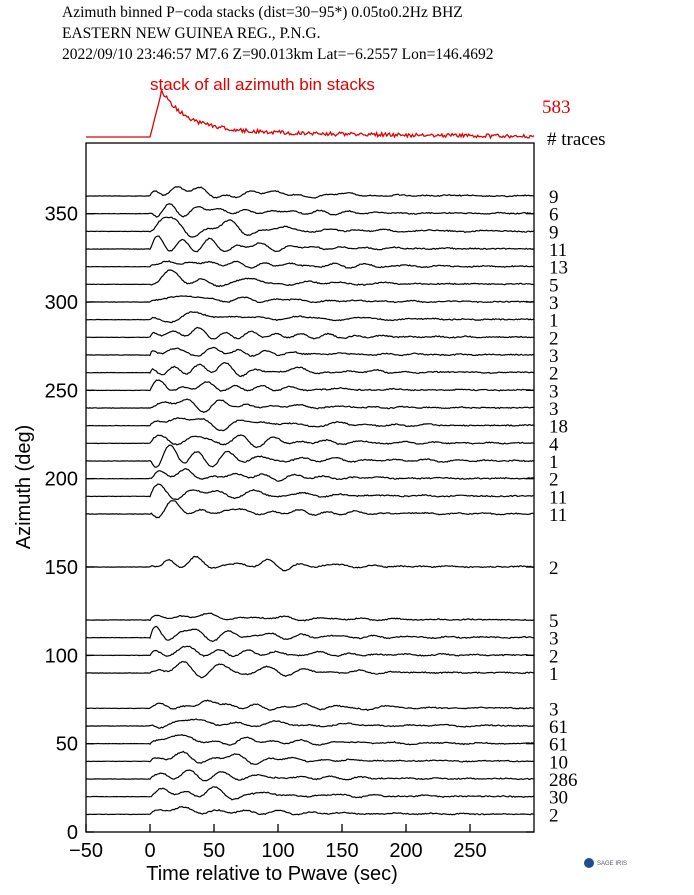 The width and height of the screenshot is (694, 895). What do you see at coordinates (576, 139) in the screenshot?
I see `trace-count-header: # traces` at bounding box center [576, 139].